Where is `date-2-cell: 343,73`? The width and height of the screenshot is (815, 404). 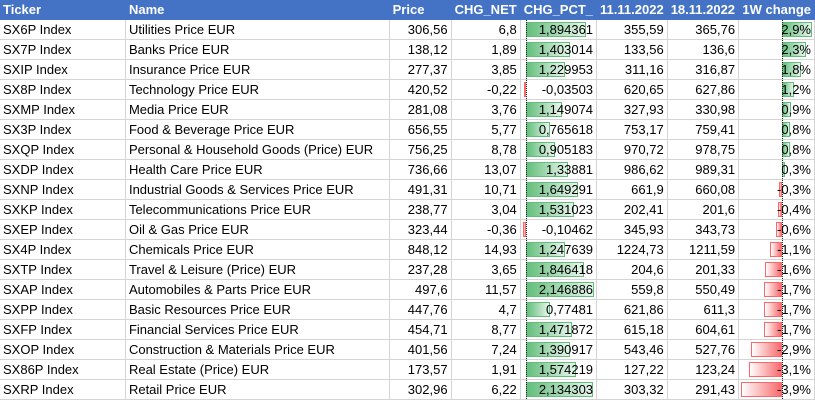 date-2-cell: 343,73 is located at coordinates (703, 229).